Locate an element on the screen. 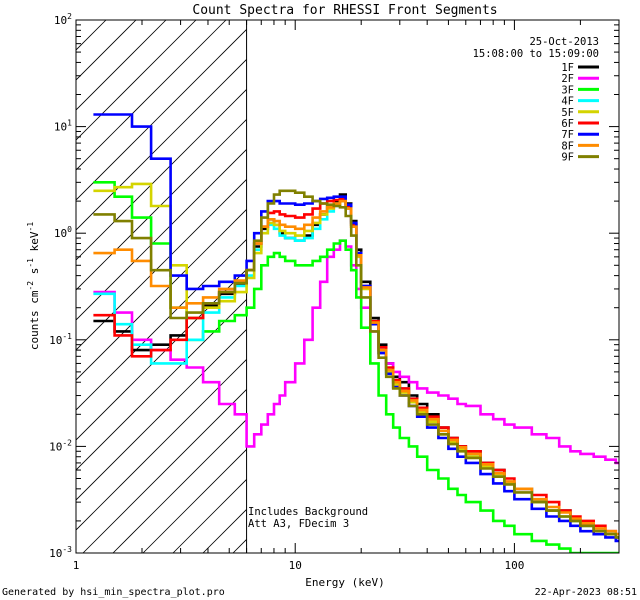 Image resolution: width=640 pixels, height=600 pixels. time-range-label: 15:08:00 to 15:09:00 is located at coordinates (536, 54).